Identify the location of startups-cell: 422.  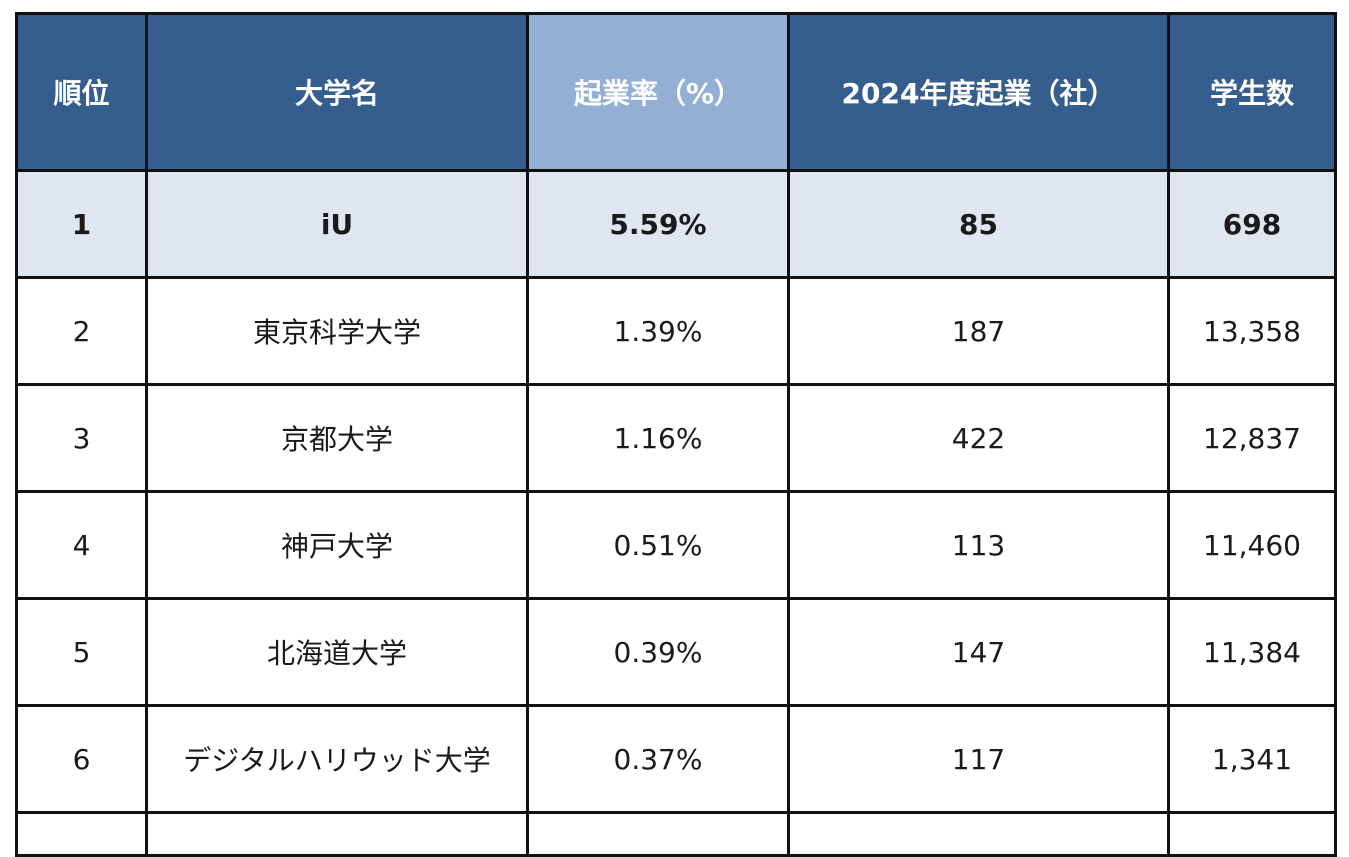
(978, 438).